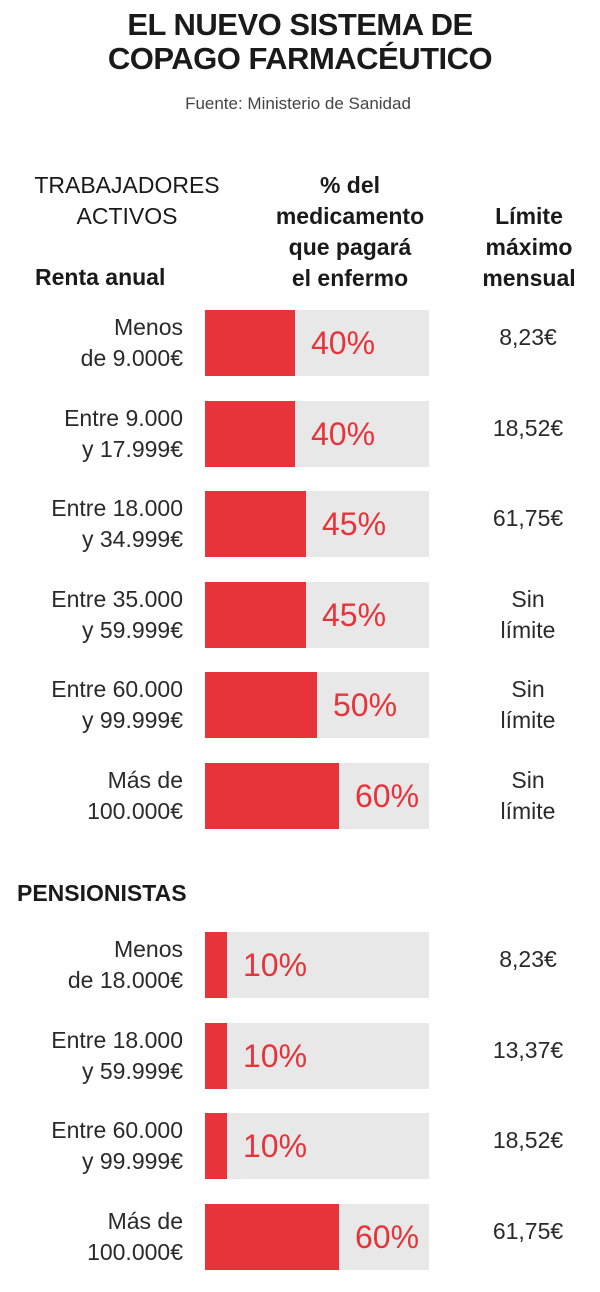 This screenshot has height=1292, width=600. What do you see at coordinates (125, 980) in the screenshot?
I see `income-bracket-label-line: de 18.000€` at bounding box center [125, 980].